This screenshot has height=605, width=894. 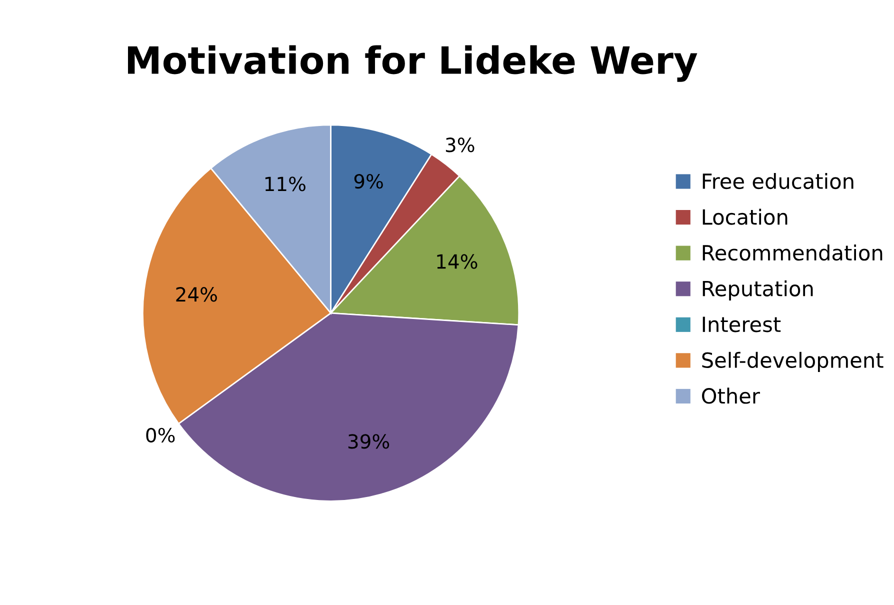 What do you see at coordinates (745, 216) in the screenshot?
I see `legend-label: Location` at bounding box center [745, 216].